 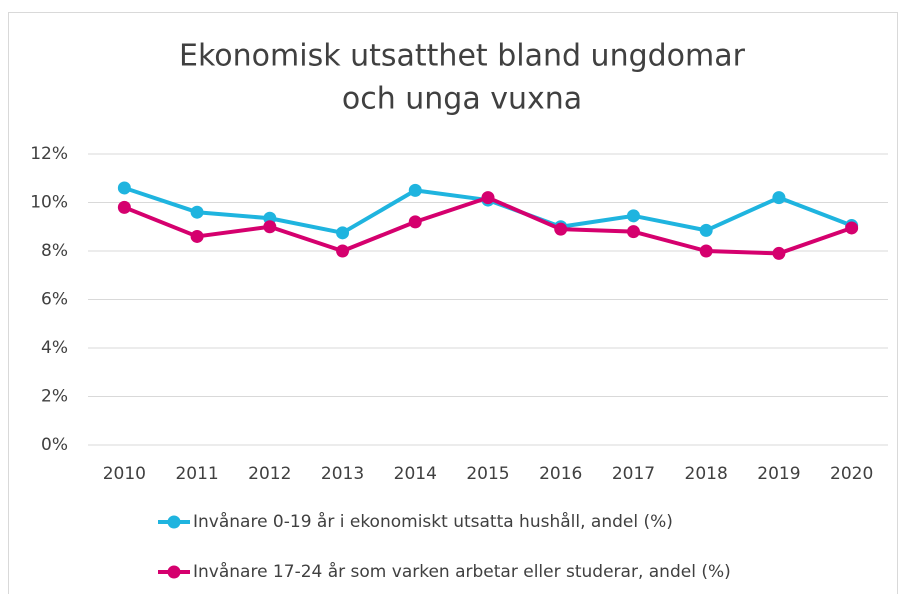 What do you see at coordinates (415, 474) in the screenshot?
I see `x-tick-label: 2014` at bounding box center [415, 474].